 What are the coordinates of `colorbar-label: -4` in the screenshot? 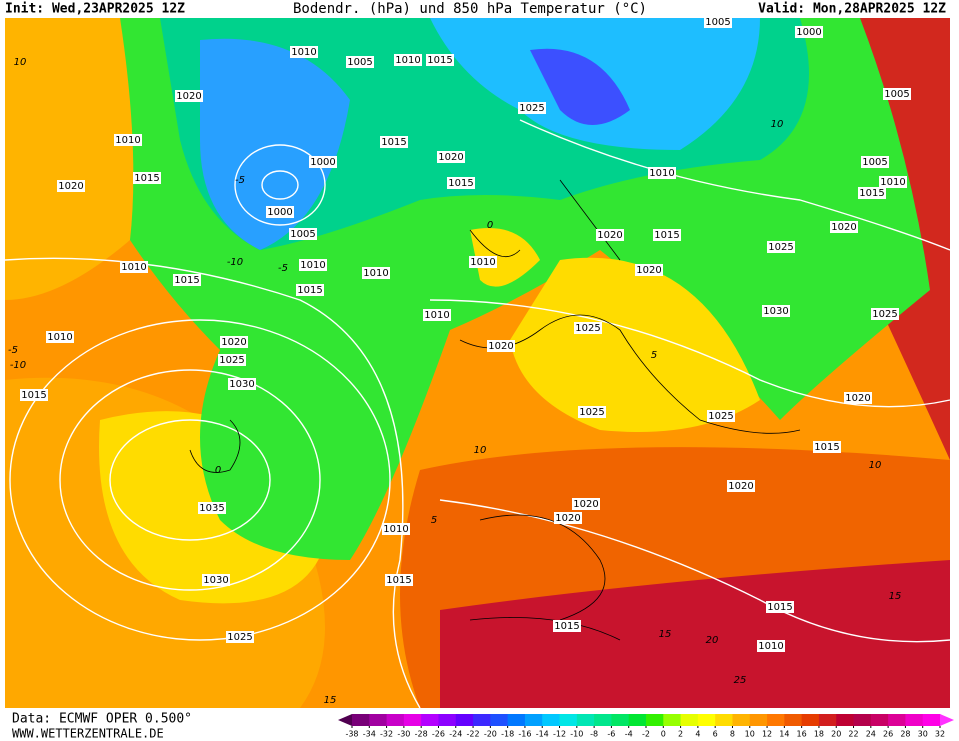 It's located at (629, 734).